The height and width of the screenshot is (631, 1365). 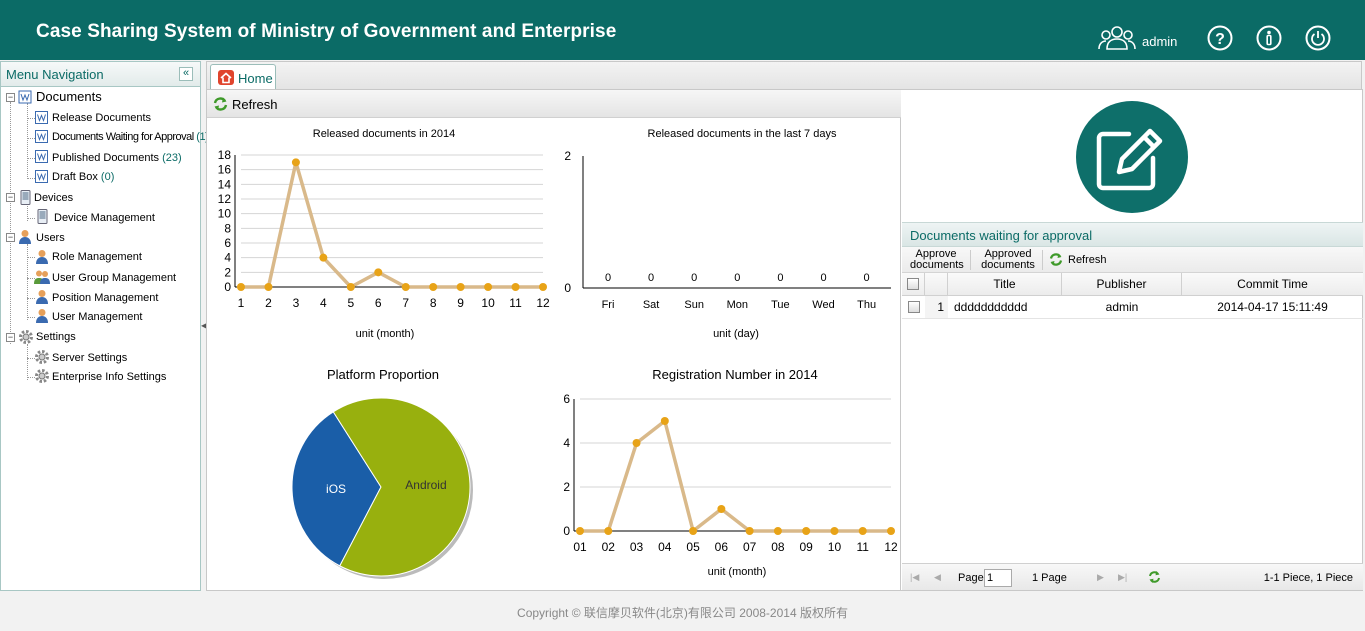 I want to click on users-icon, so click(x=1117, y=38).